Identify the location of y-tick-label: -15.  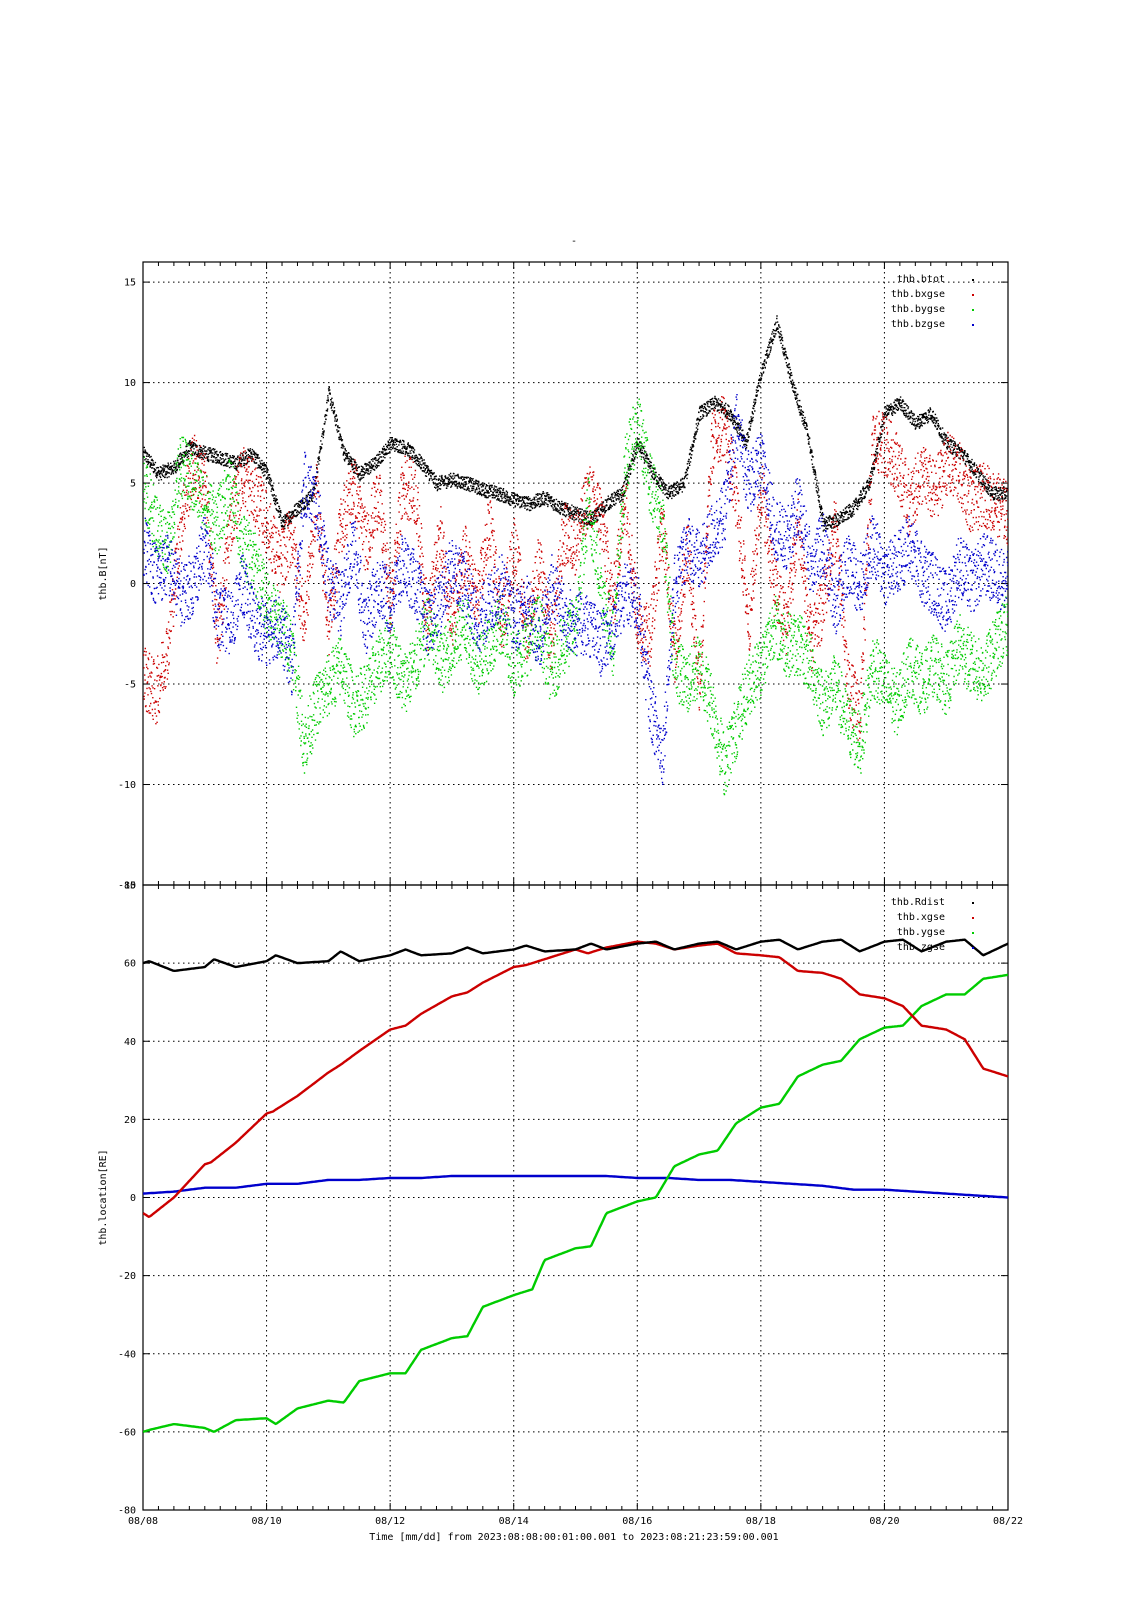
(127, 886).